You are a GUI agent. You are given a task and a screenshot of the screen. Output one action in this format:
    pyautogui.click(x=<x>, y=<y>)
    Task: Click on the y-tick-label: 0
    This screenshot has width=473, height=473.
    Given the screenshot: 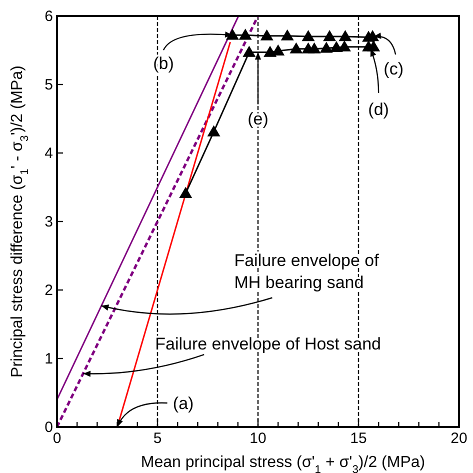 What is the action you would take?
    pyautogui.click(x=48, y=427)
    